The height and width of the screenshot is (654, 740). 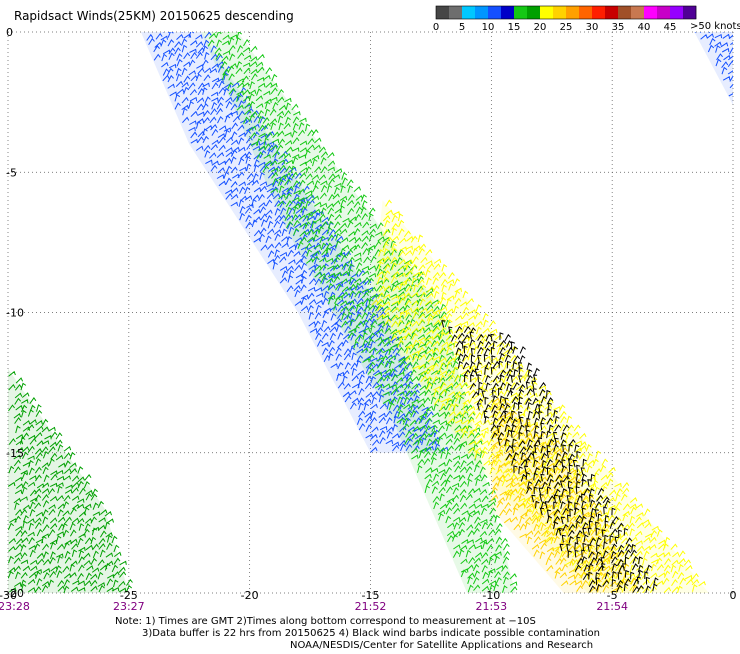 I want to click on colorbar-tick-label: 5, so click(x=462, y=27).